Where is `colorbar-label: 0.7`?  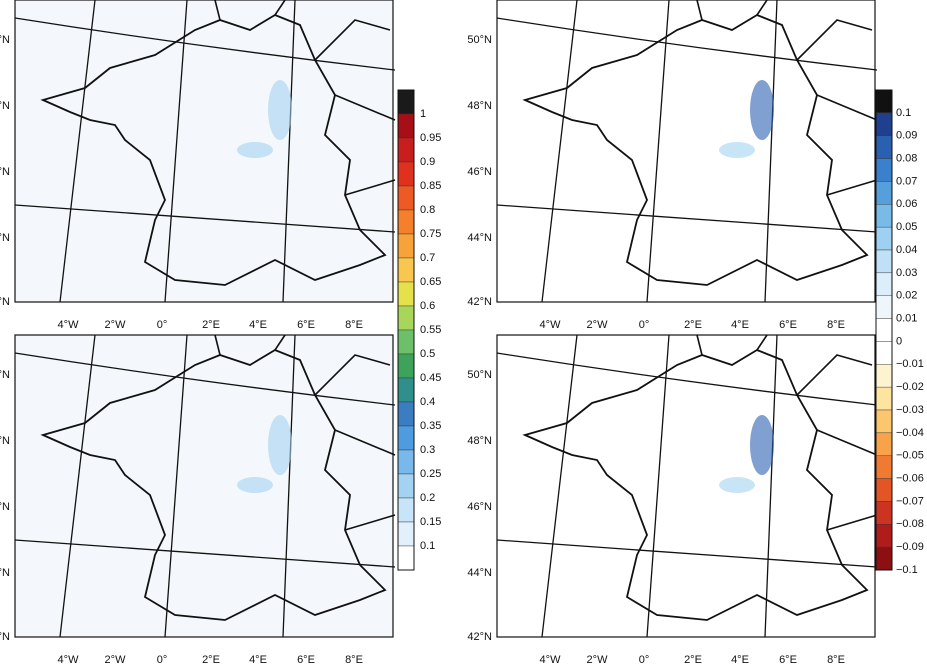 colorbar-label: 0.7 is located at coordinates (427, 258).